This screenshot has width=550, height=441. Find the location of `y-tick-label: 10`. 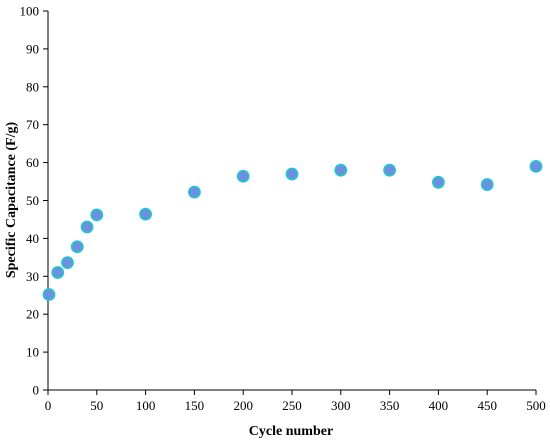

y-tick-label: 10 is located at coordinates (32, 352).